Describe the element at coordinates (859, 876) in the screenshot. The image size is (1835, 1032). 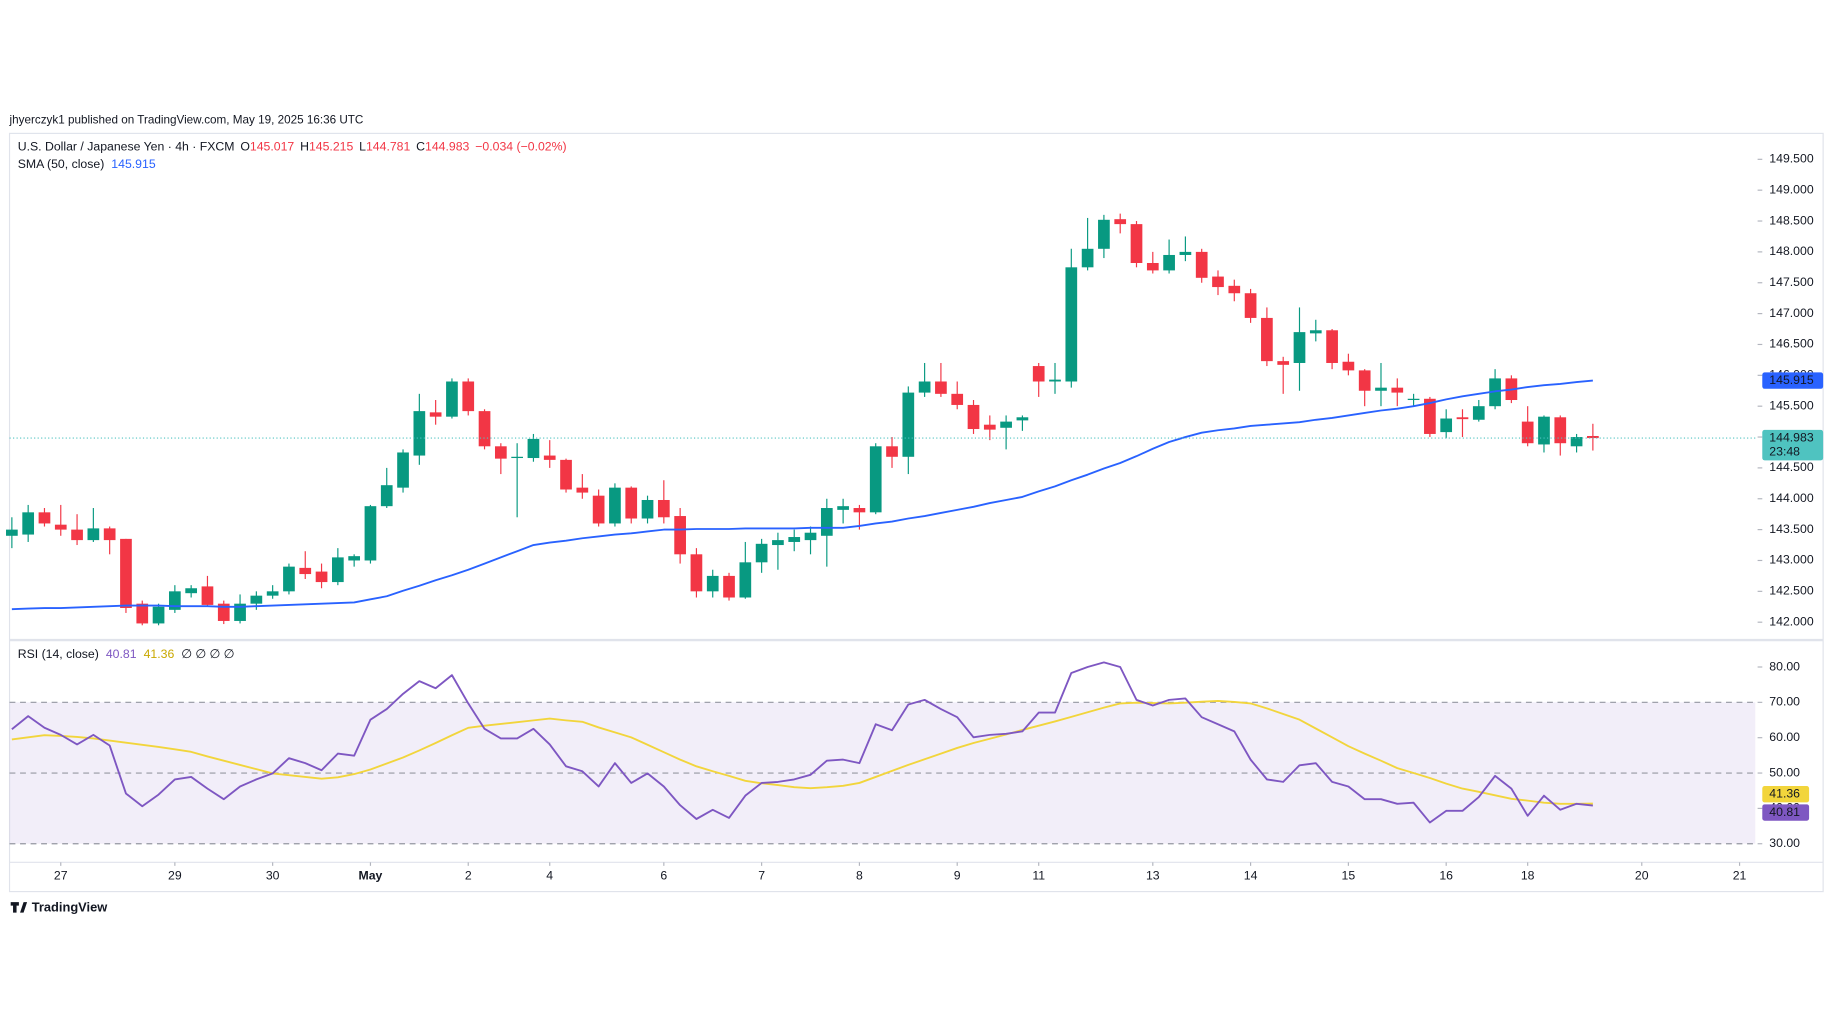
I see `x-tick-label: 8` at that location.